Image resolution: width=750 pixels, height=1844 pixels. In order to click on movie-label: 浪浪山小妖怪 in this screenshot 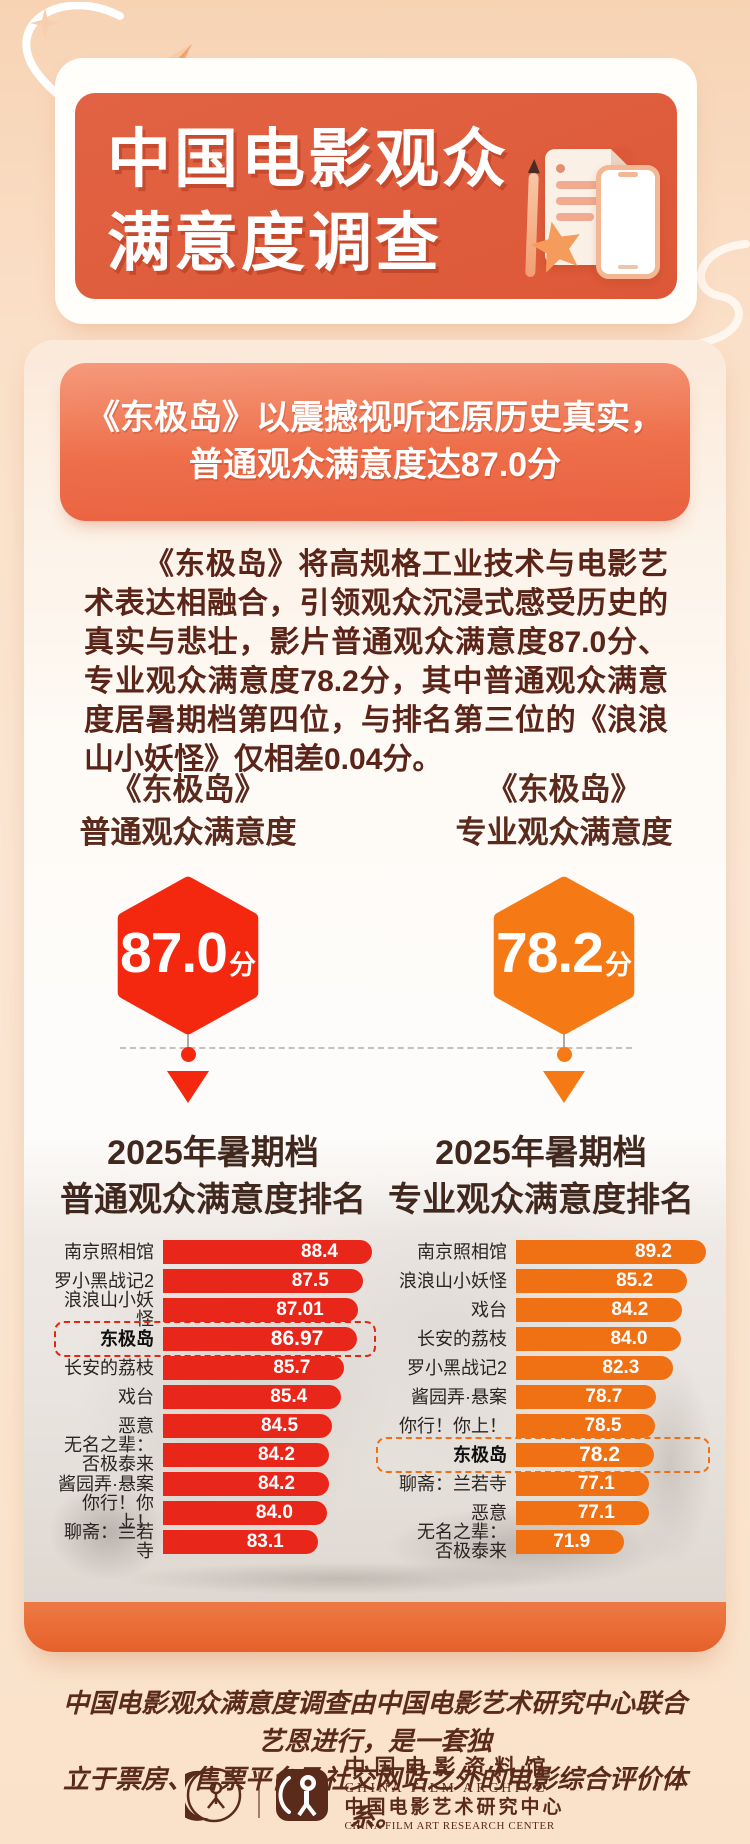, I will do `click(109, 1309)`.